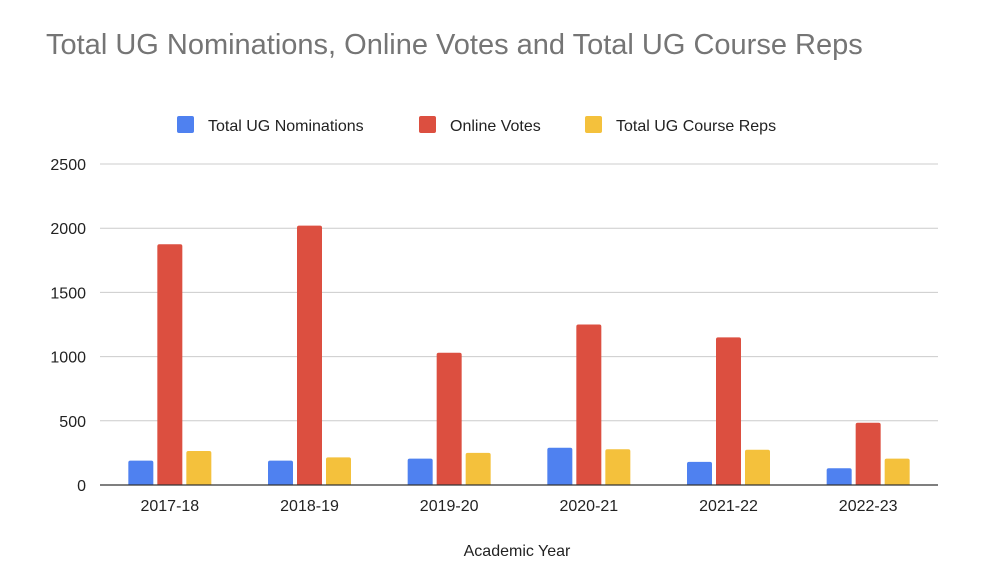 The height and width of the screenshot is (574, 984). Describe the element at coordinates (81, 486) in the screenshot. I see `y-tick-label: 0` at that location.